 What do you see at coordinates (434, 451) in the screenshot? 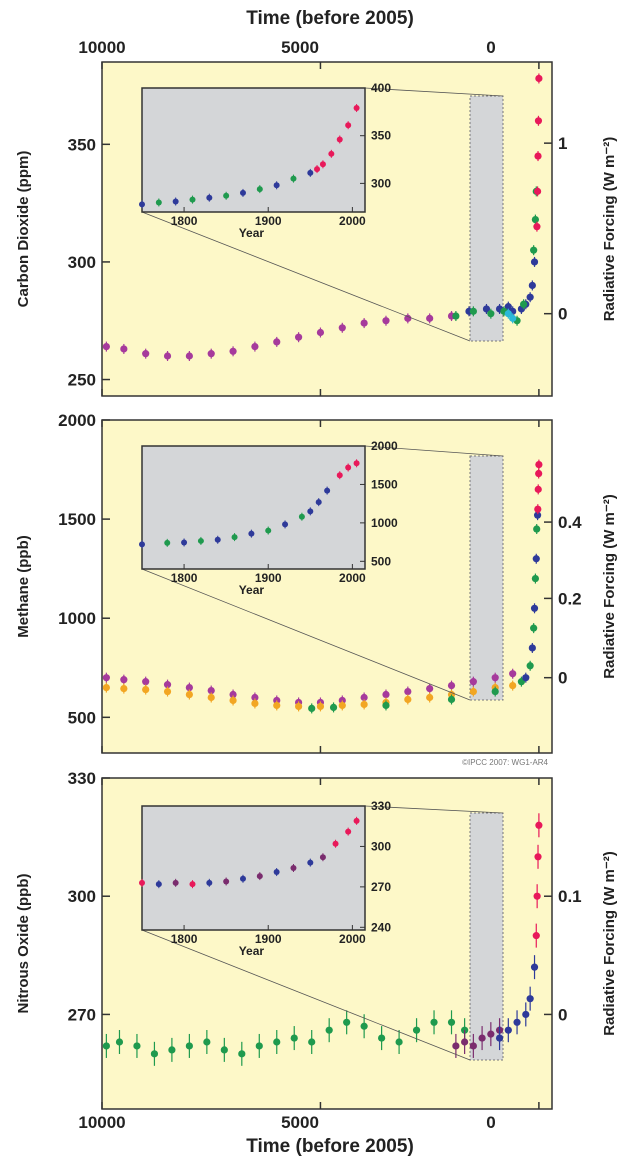
I see `inset-connector` at bounding box center [434, 451].